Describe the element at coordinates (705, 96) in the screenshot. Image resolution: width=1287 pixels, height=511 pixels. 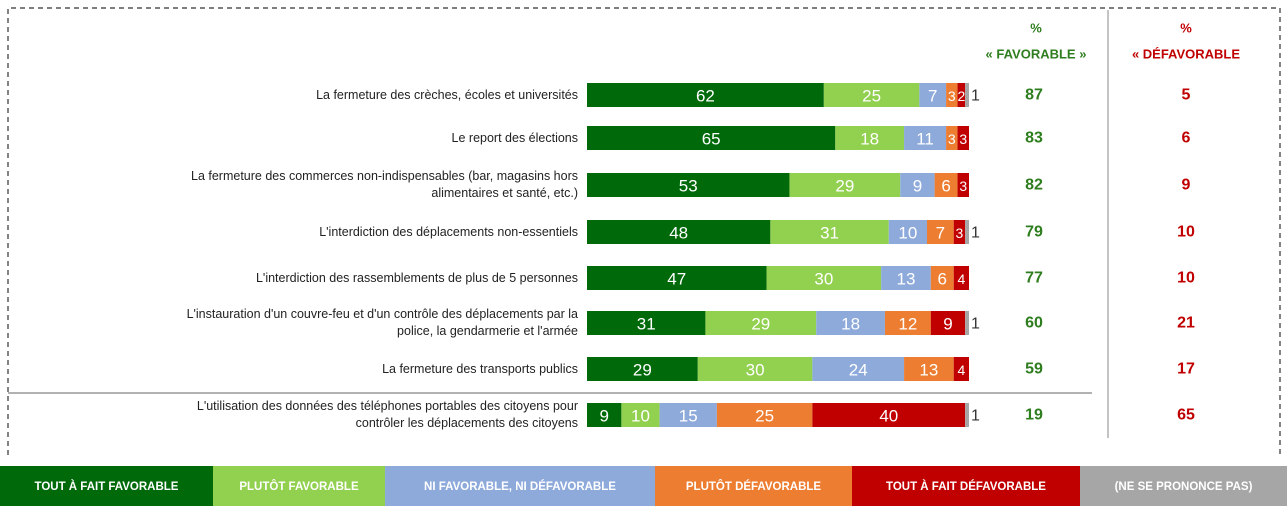
I see `value-label: 62` at that location.